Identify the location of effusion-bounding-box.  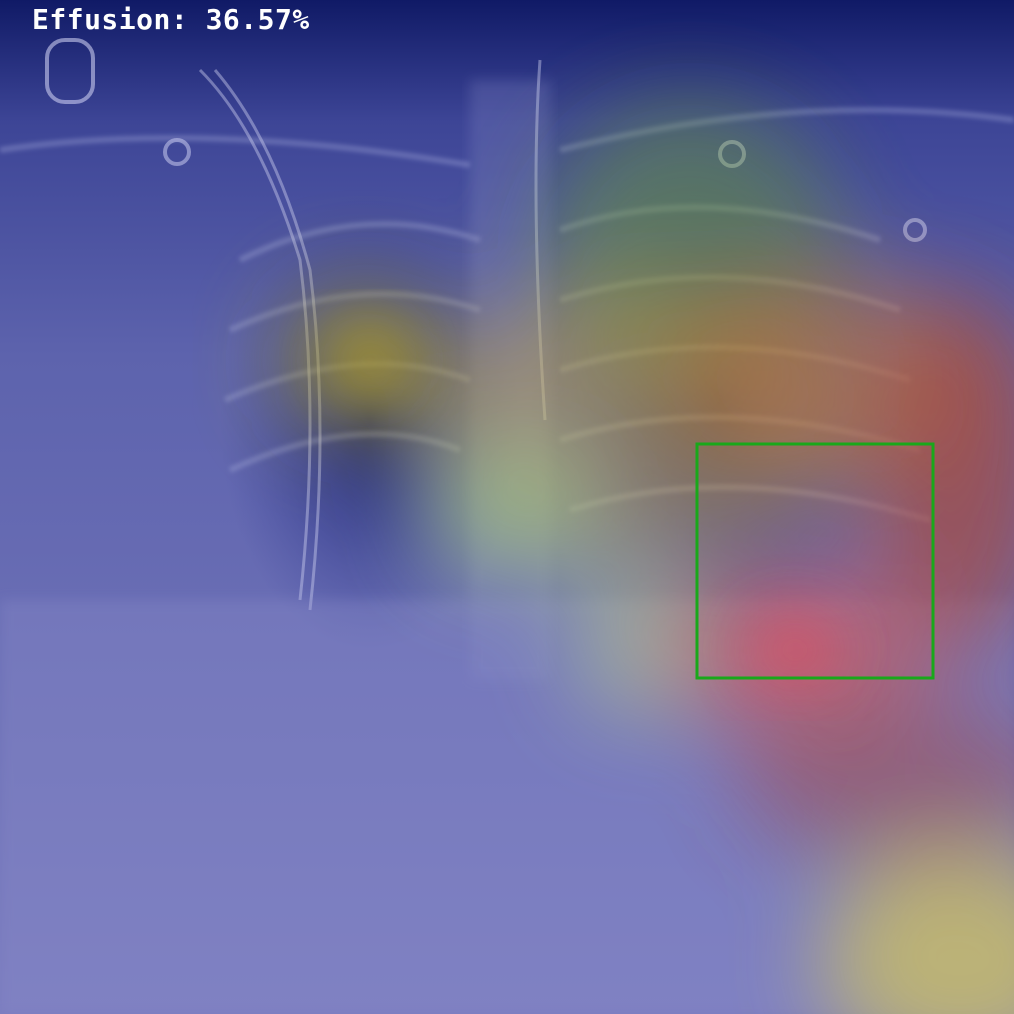
(815, 561).